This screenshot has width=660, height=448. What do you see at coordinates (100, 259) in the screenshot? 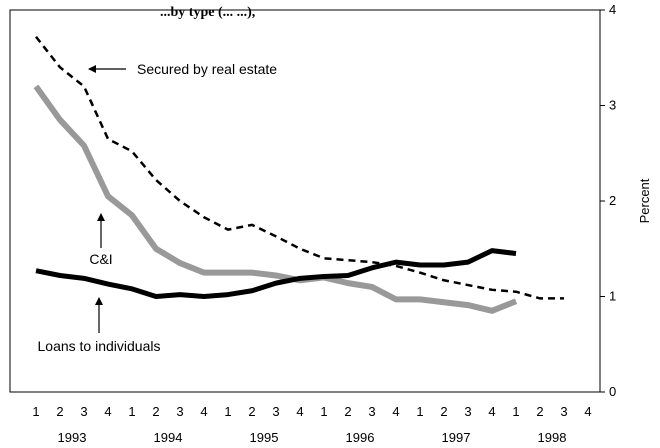
I see `annotation-label: C&I` at bounding box center [100, 259].